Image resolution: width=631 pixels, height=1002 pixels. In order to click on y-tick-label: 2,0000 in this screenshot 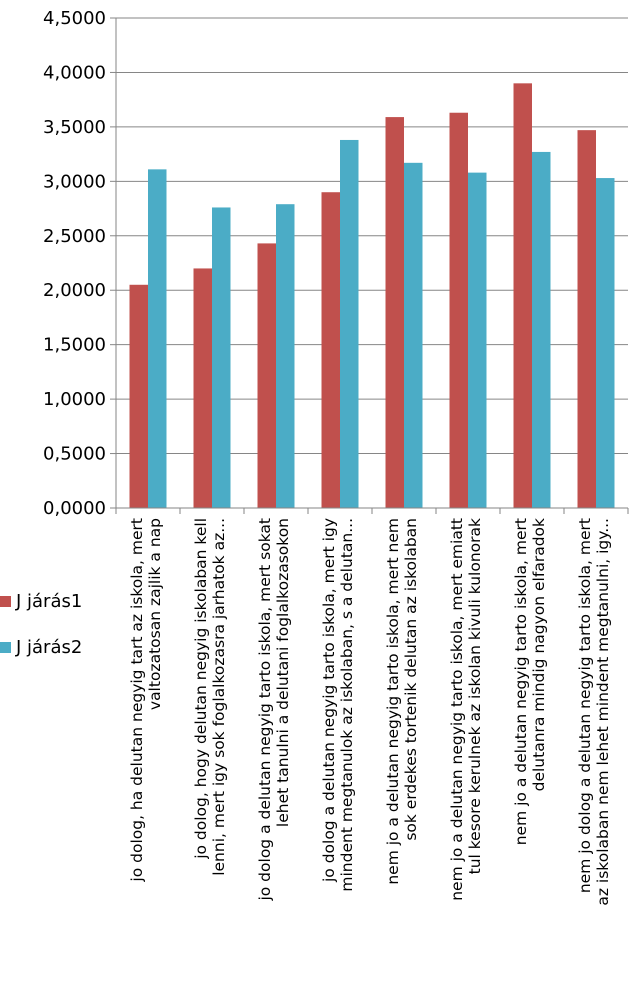, I will do `click(74, 290)`.